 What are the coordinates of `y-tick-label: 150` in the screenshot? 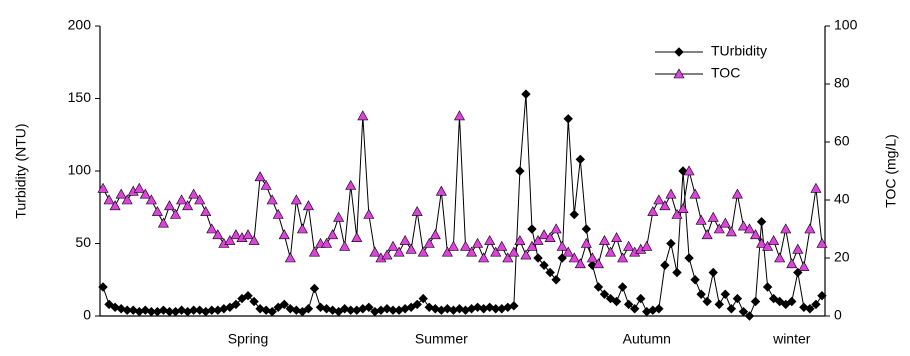 It's located at (80, 97).